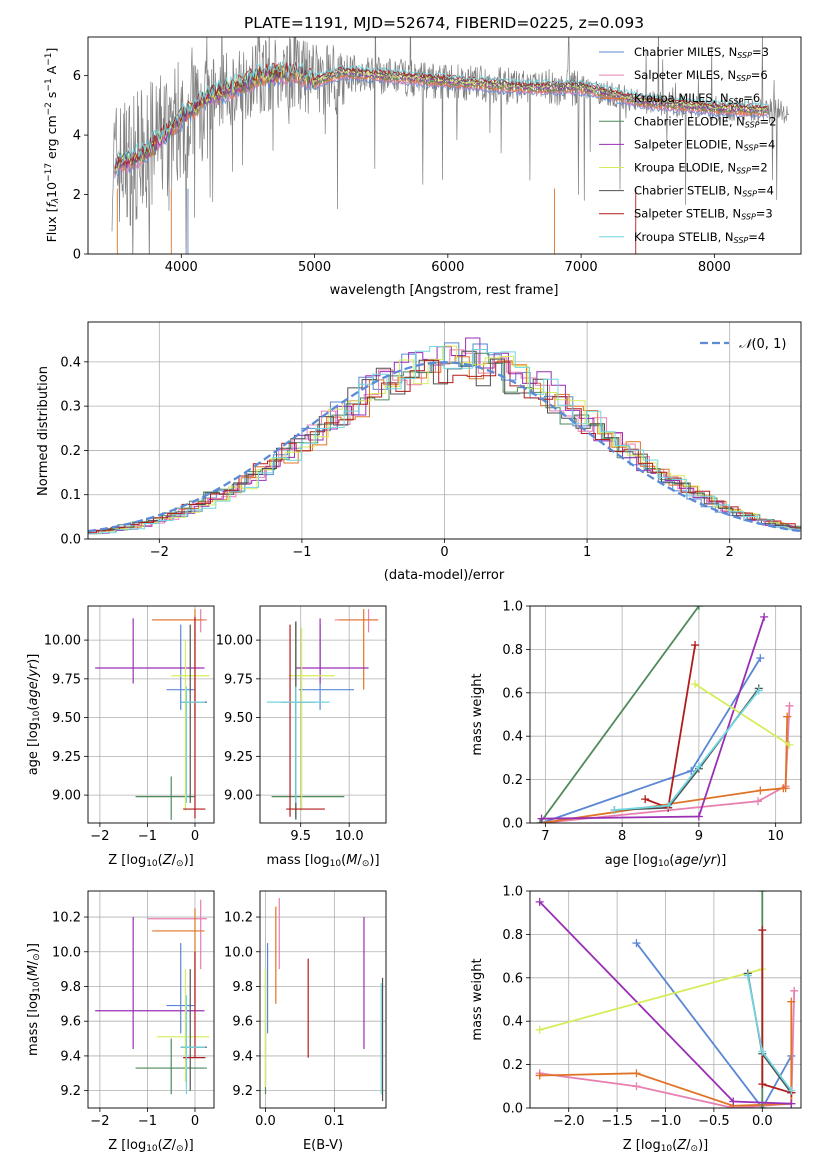  Describe the element at coordinates (51, 139) in the screenshot. I see `y-label-part: erg cm` at that location.